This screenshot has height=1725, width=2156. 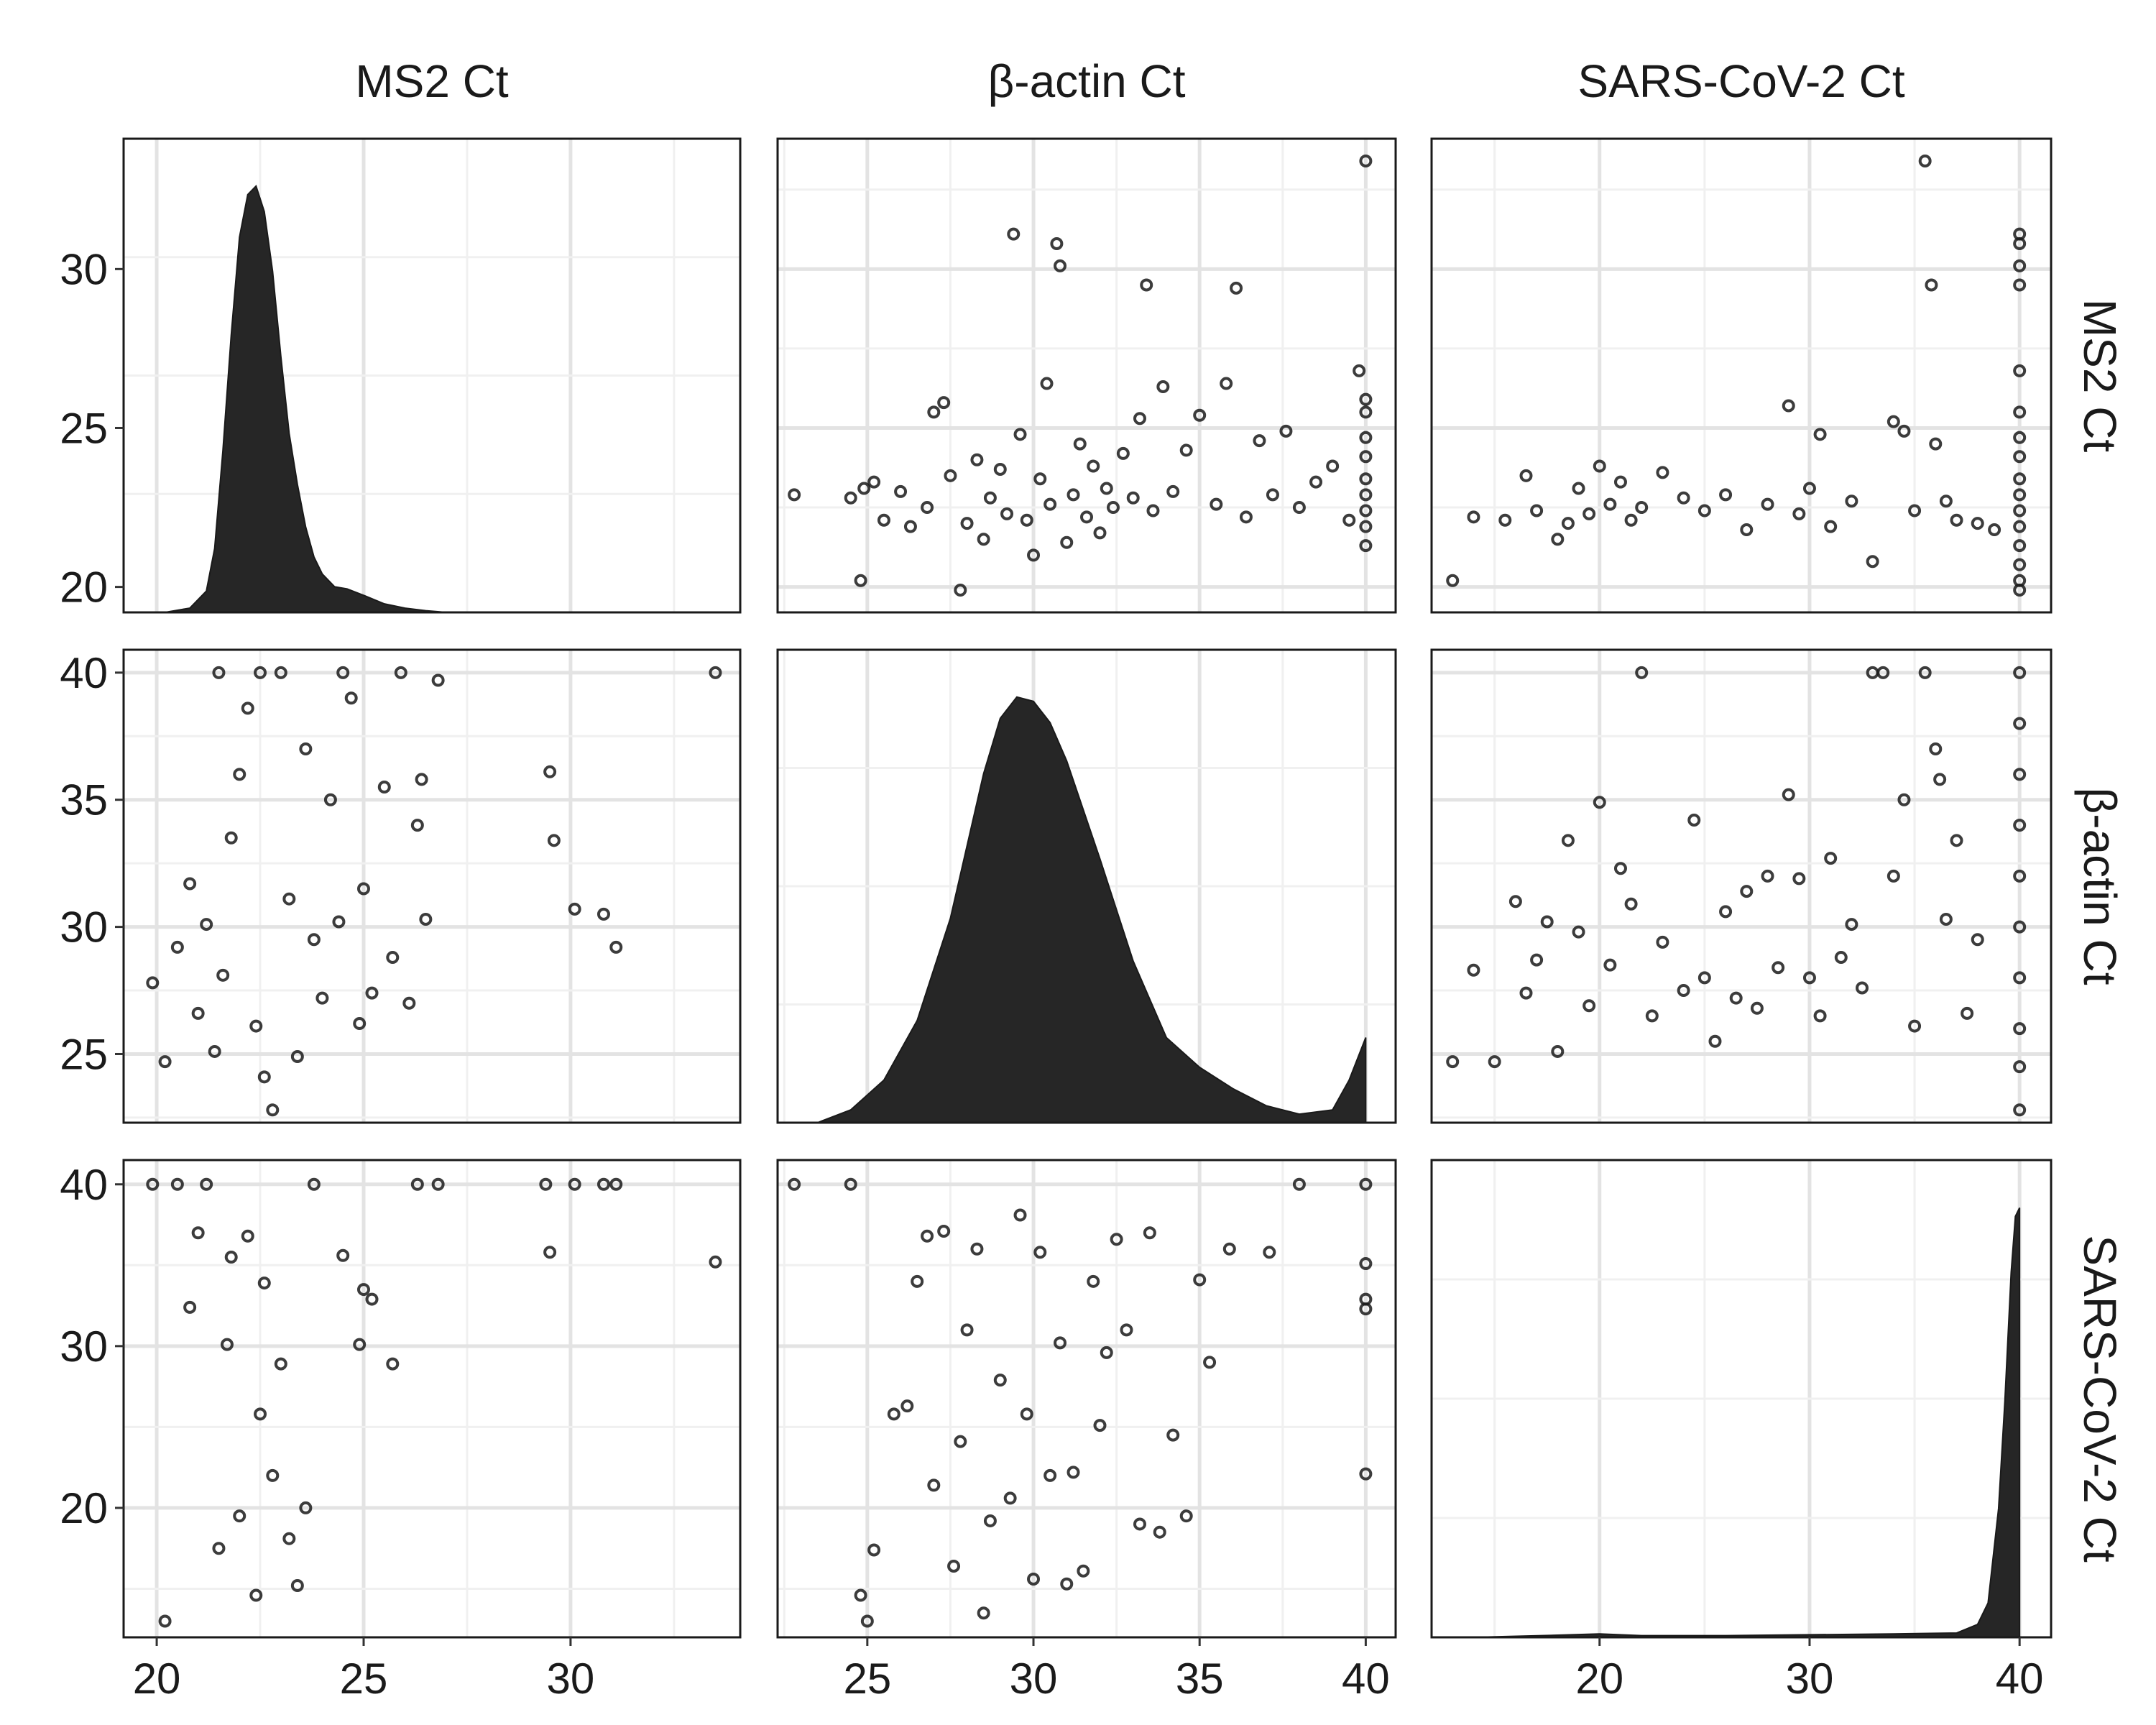 I want to click on x-tick-label: 30, so click(x=1034, y=1679).